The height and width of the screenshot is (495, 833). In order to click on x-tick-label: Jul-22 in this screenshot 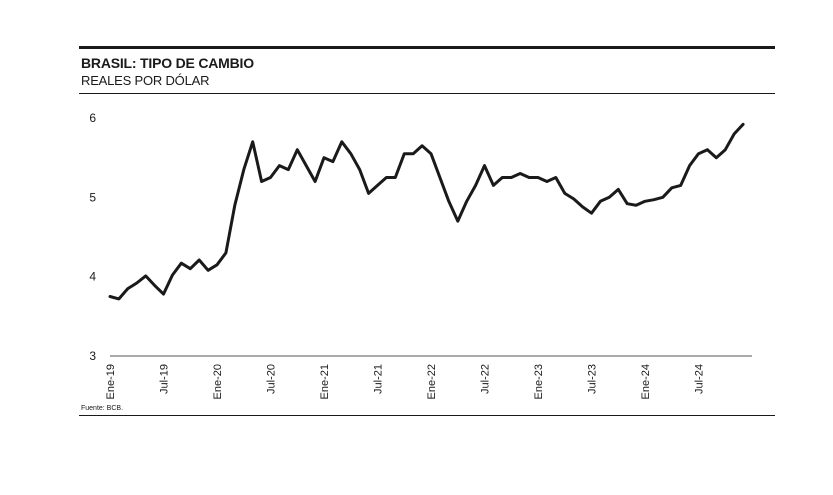, I will do `click(486, 379)`.